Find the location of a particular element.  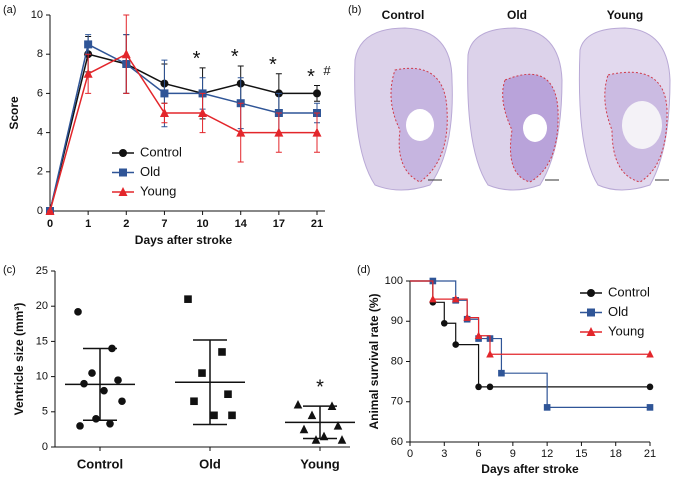

x-tick-label: Old is located at coordinates (210, 463).